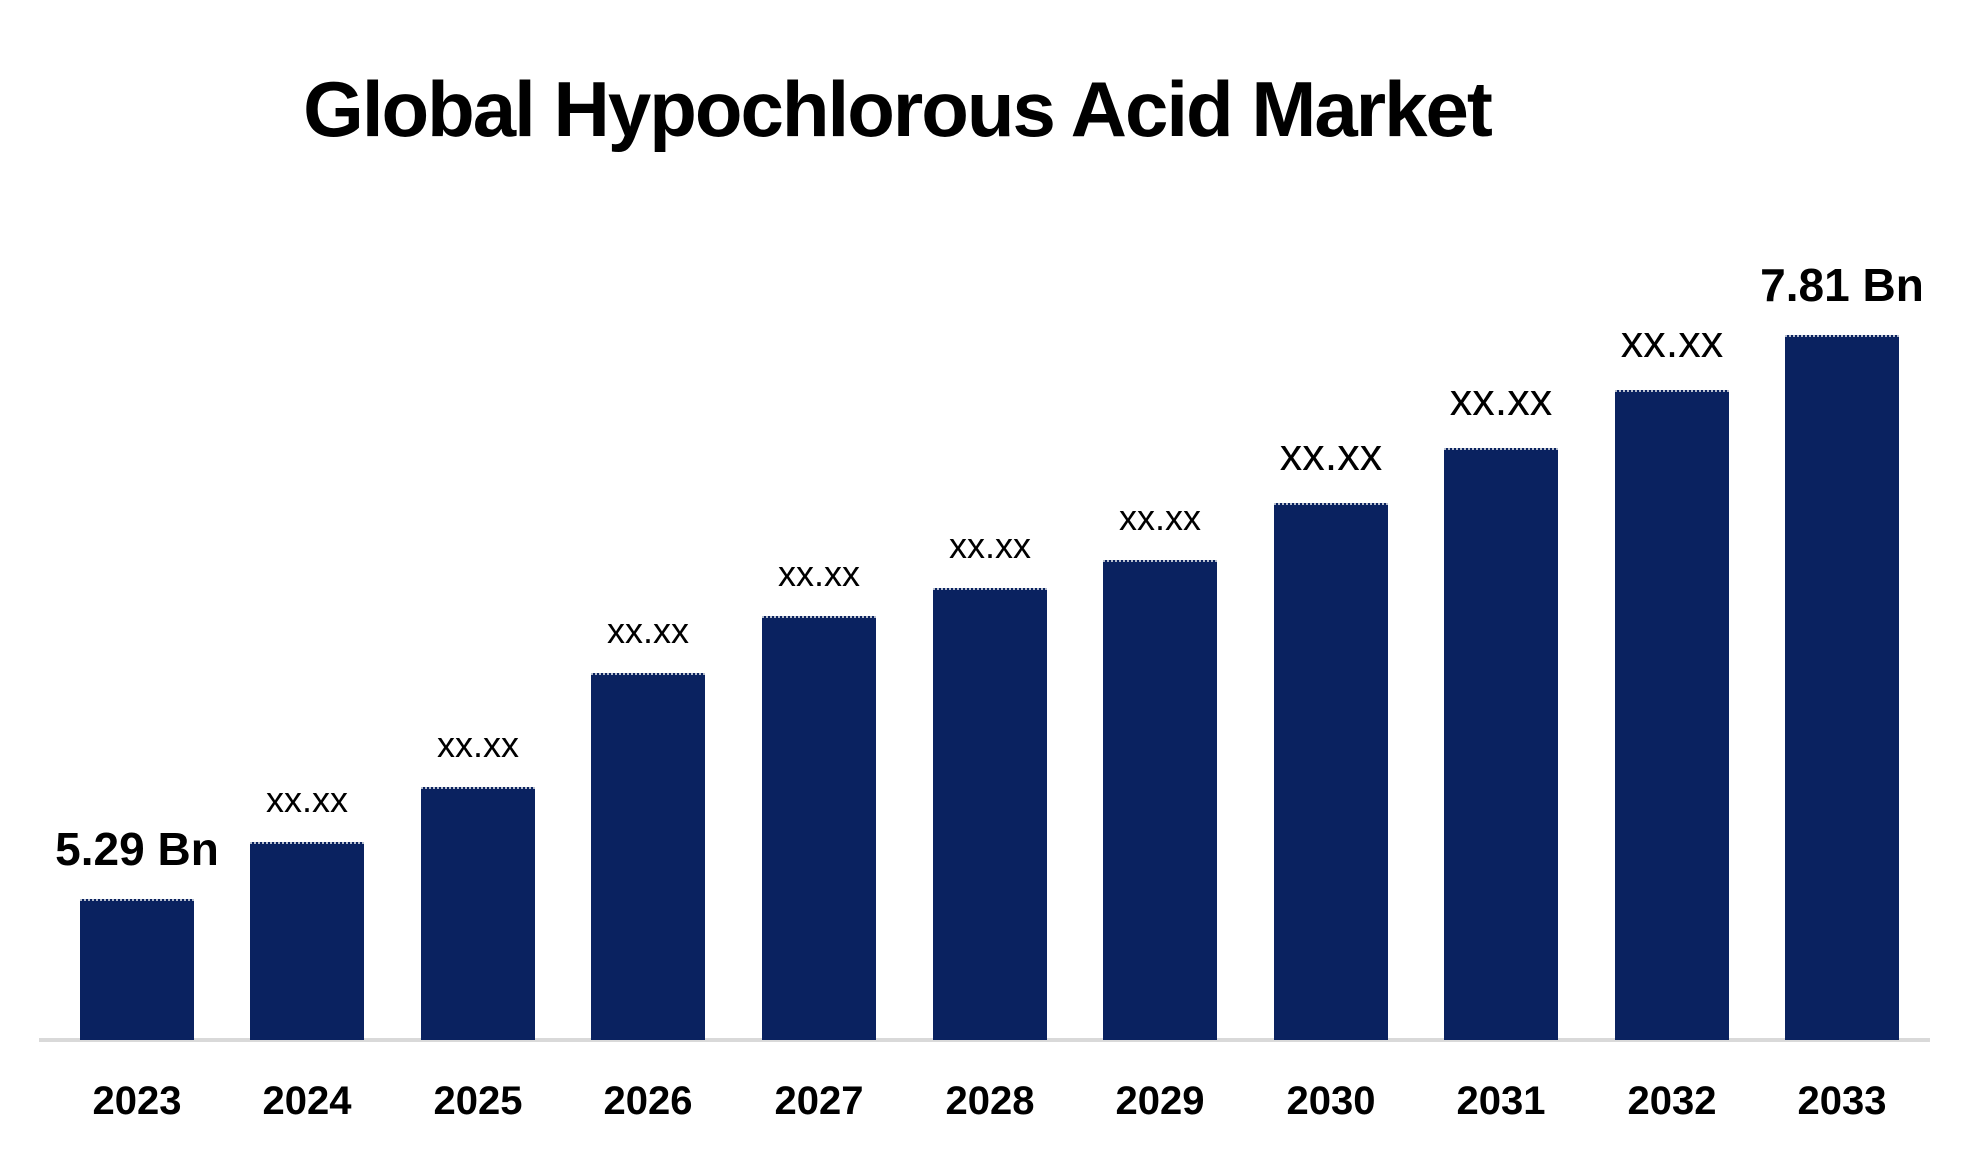  I want to click on value-label-2028: xx.xx, so click(989, 545).